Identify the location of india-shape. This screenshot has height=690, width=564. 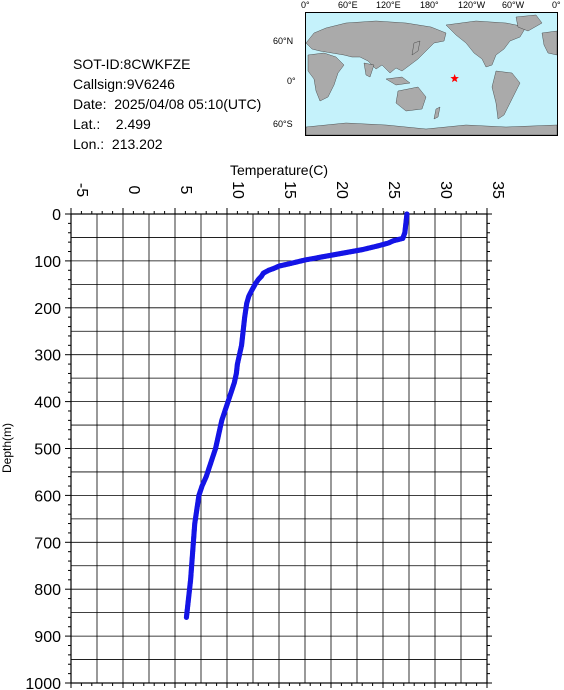
(369, 70).